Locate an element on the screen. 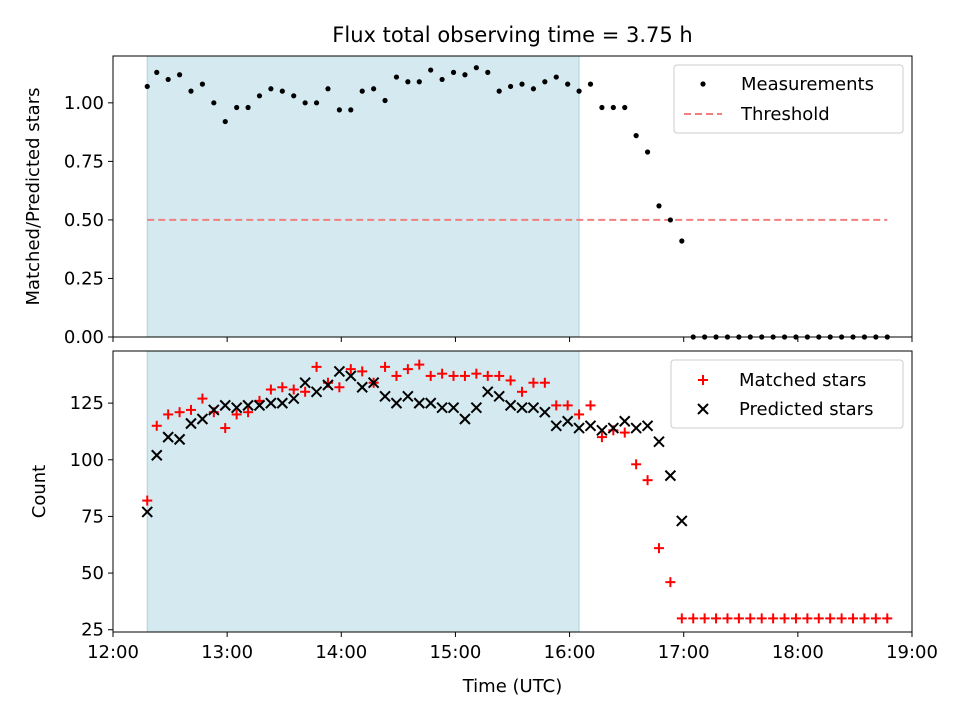 This screenshot has height=720, width=960. x-axis-label: Time (UTC) is located at coordinates (512, 686).